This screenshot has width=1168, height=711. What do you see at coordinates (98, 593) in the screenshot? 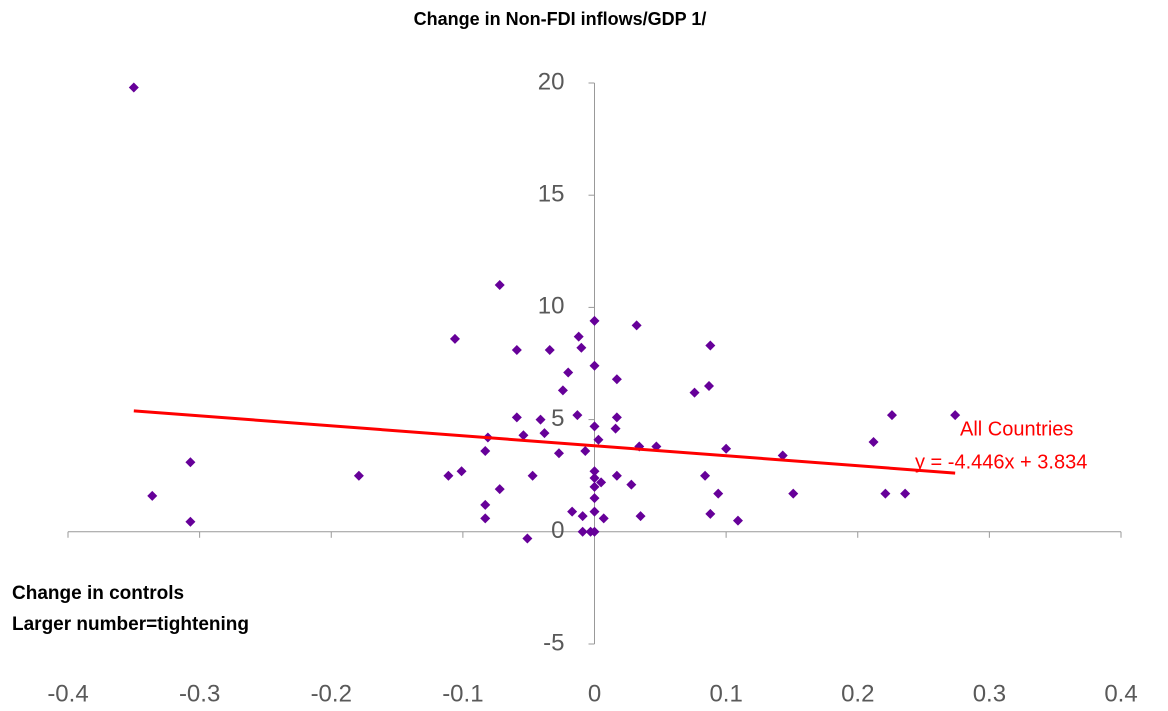
I see `x-axis-label: Change in controls` at bounding box center [98, 593].